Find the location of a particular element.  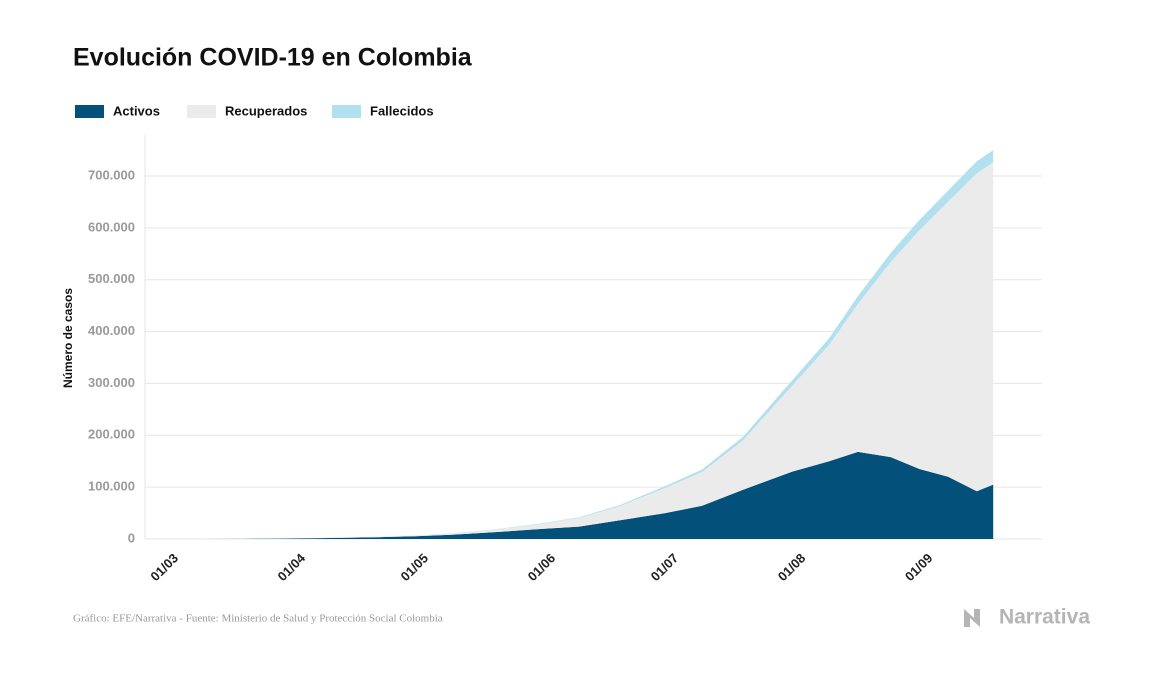

logo: Narrativa is located at coordinates (1044, 617).